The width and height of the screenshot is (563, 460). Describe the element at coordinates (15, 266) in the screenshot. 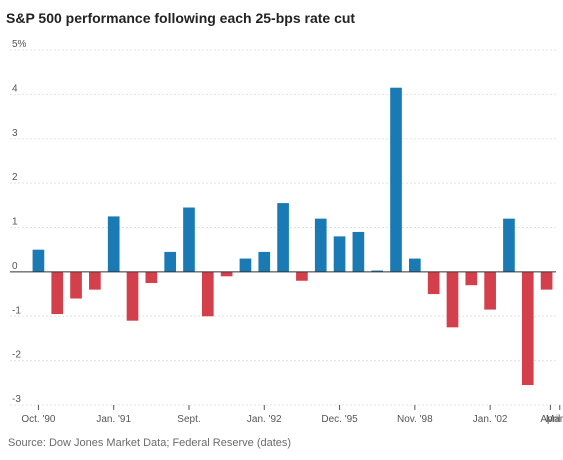

I see `y-tick-label: 0` at that location.